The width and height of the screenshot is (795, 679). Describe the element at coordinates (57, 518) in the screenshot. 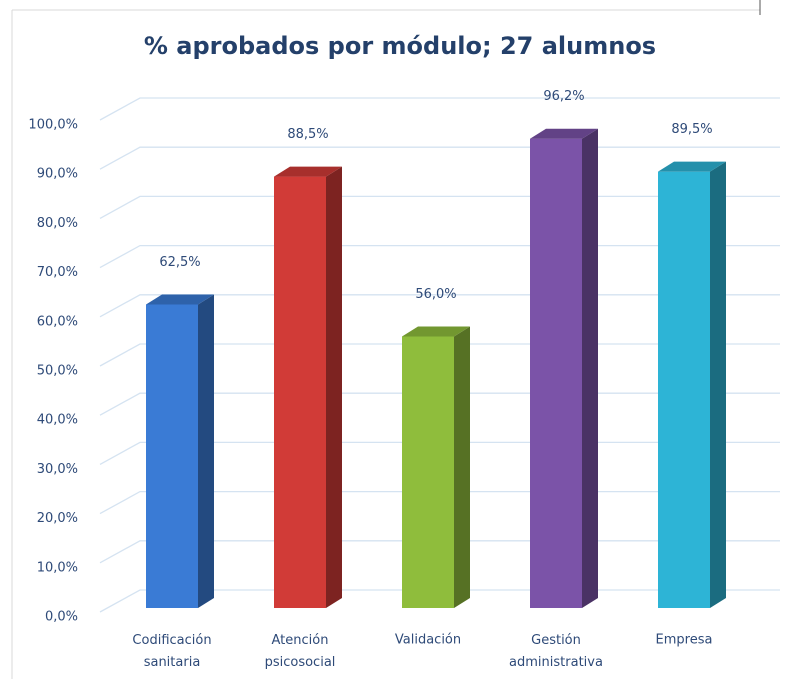

I see `y-tick-label: 20,0%` at that location.